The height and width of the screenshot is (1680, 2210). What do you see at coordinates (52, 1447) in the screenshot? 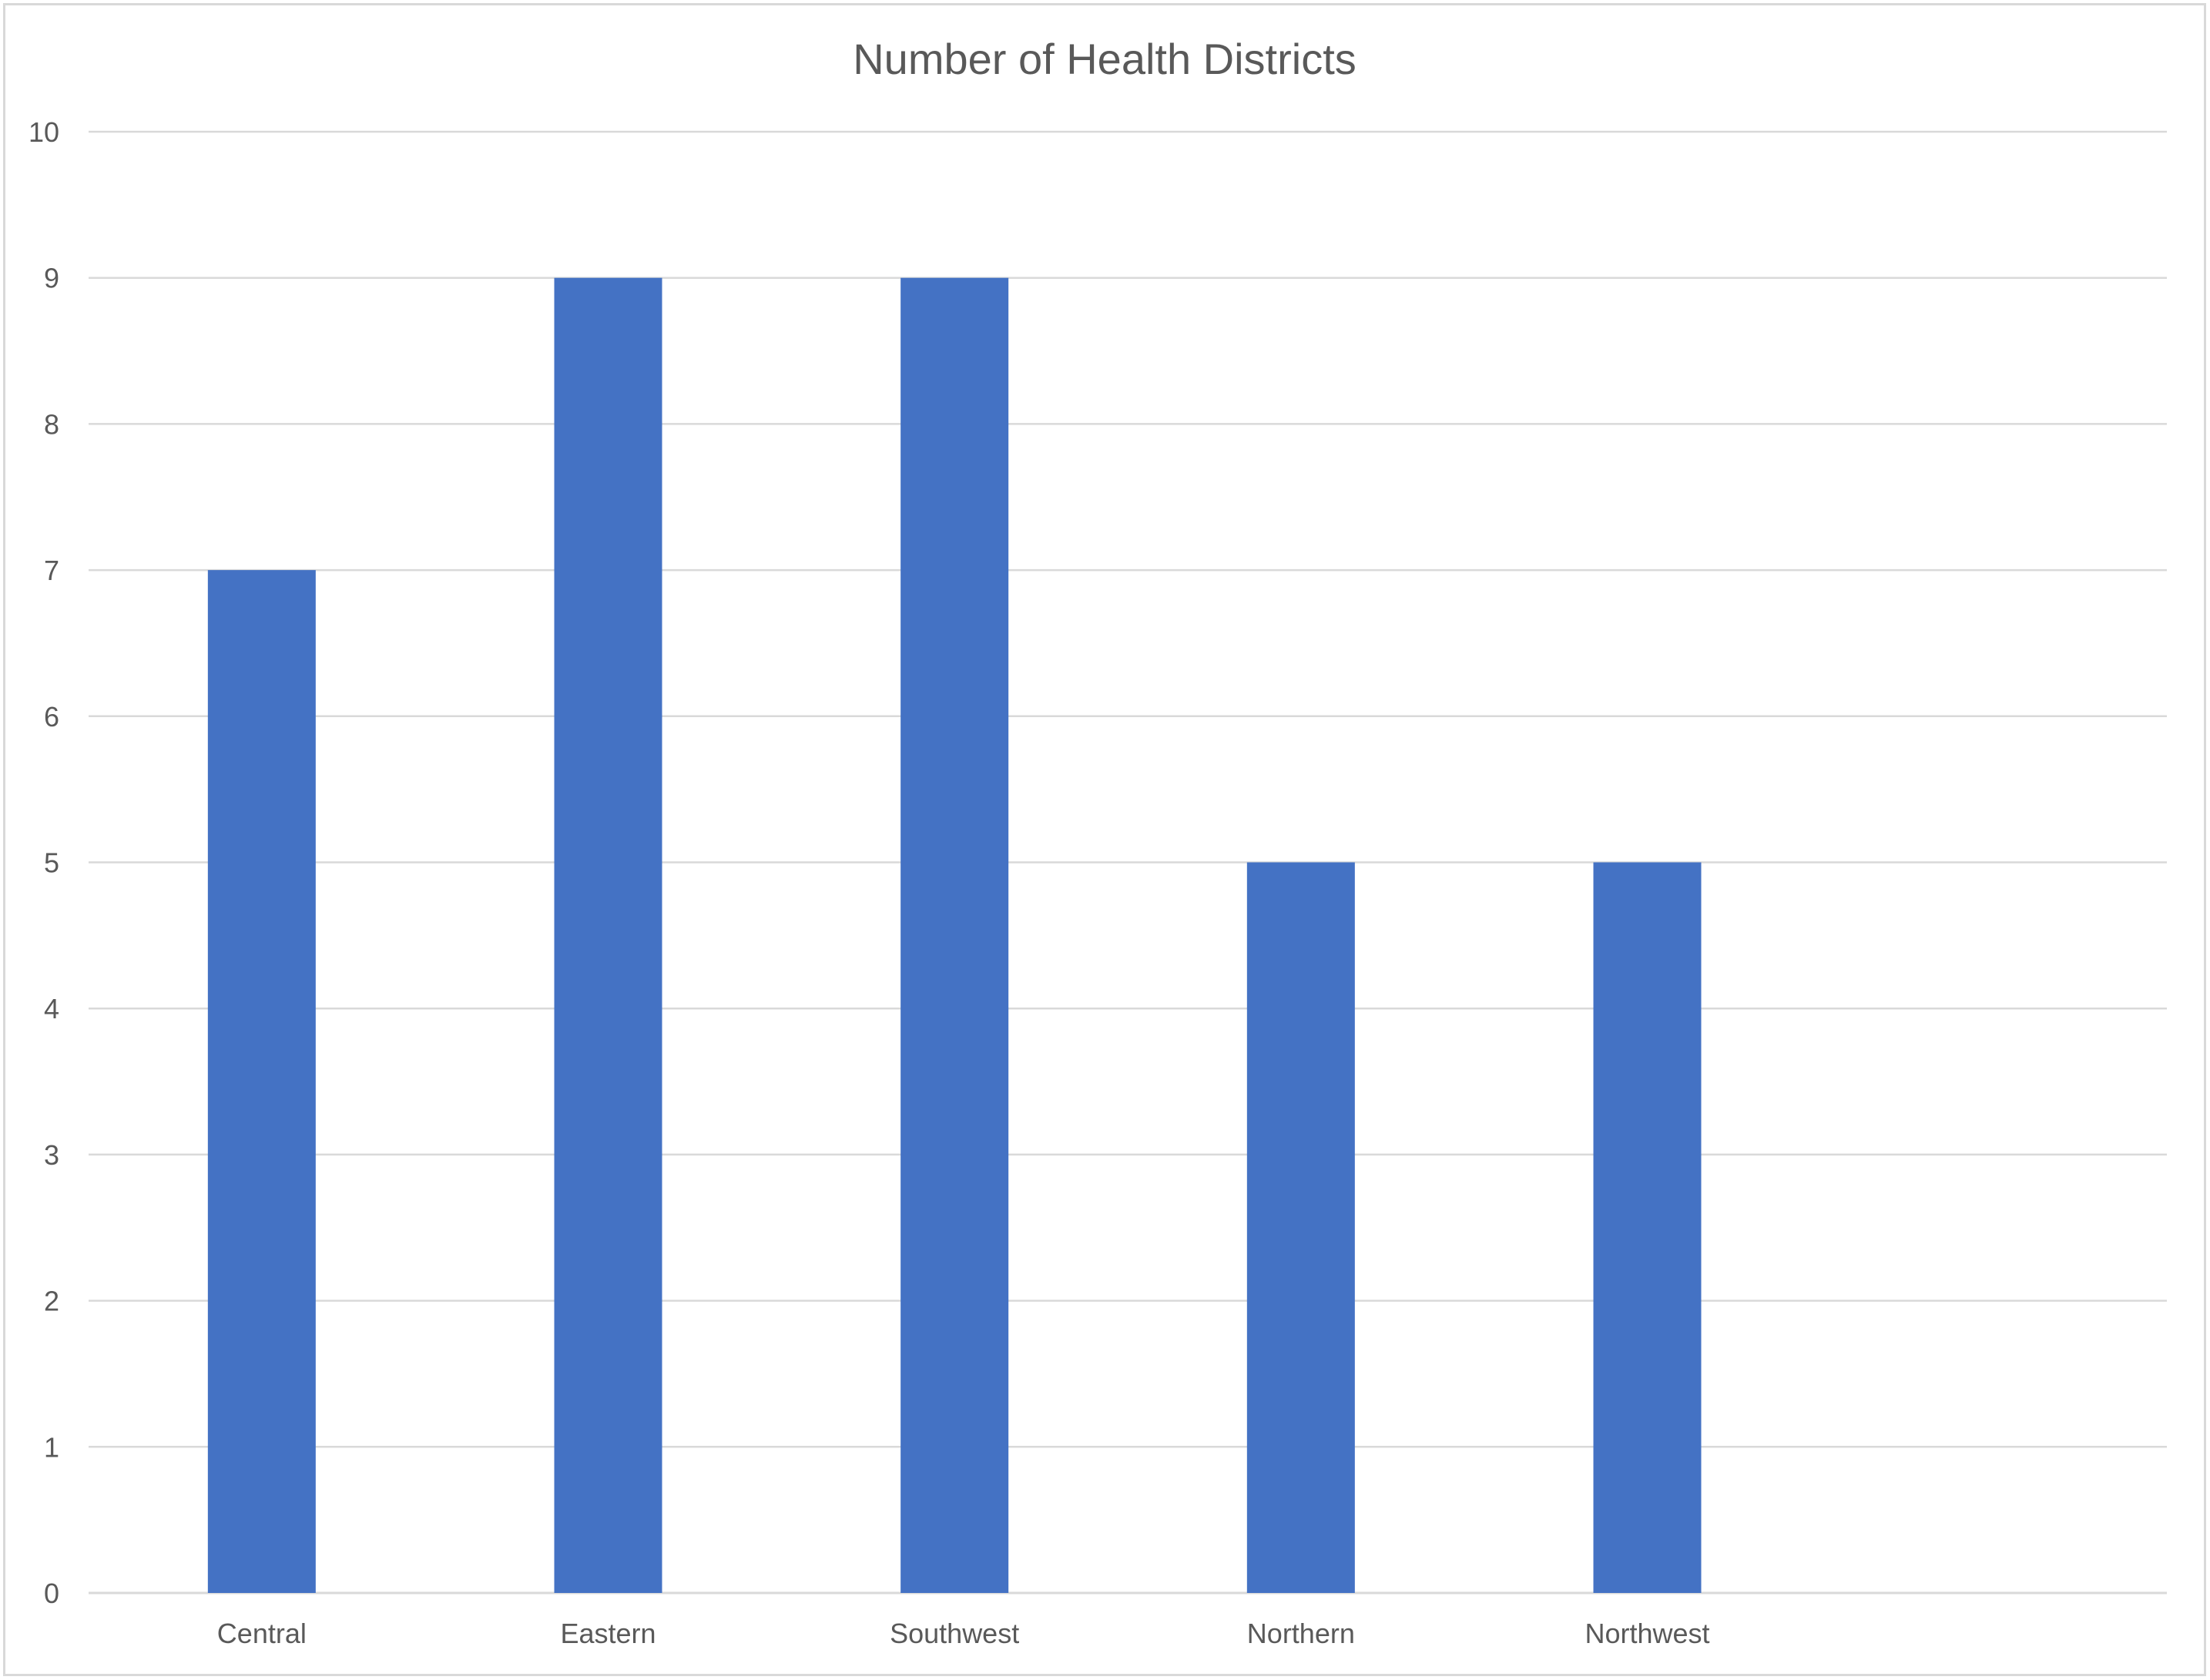
I see `y-tick-label: 1` at bounding box center [52, 1447].